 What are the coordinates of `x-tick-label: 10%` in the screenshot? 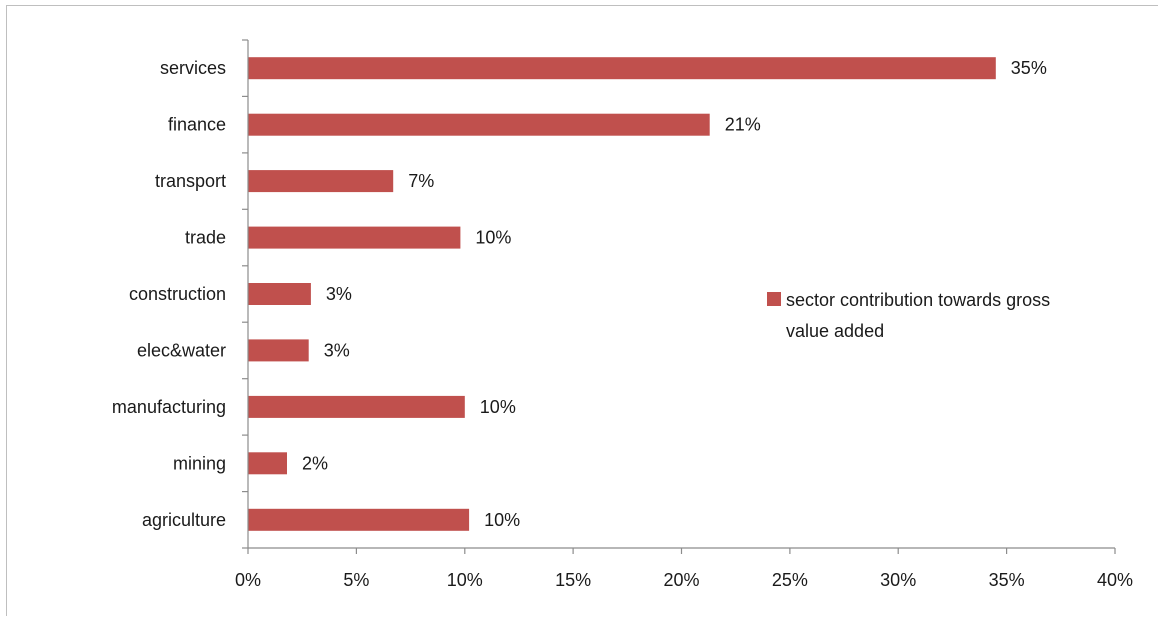 It's located at (465, 580).